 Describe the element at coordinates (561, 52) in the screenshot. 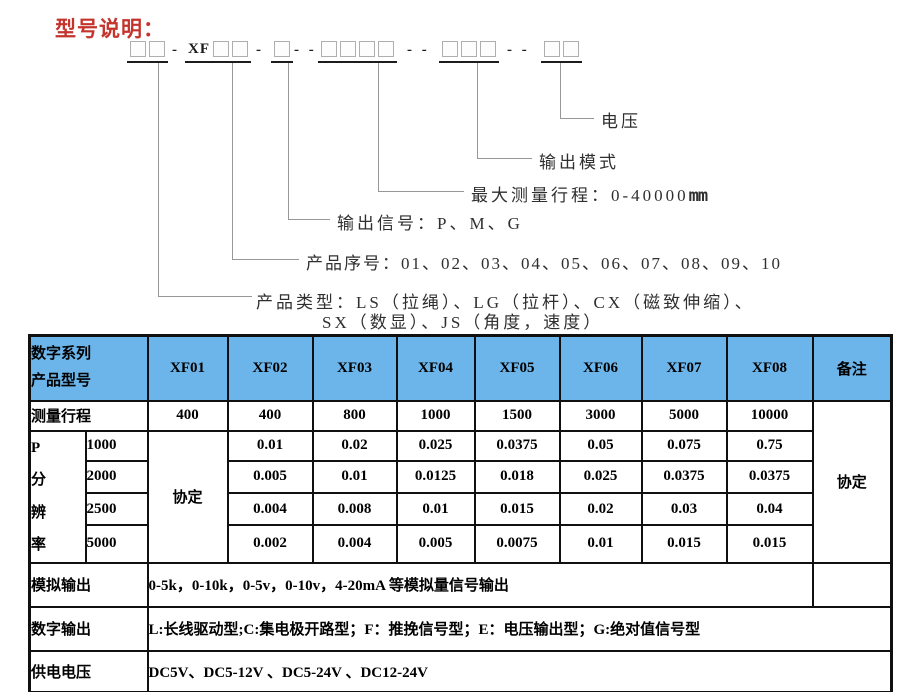

I see `model-code-group-voltage` at that location.